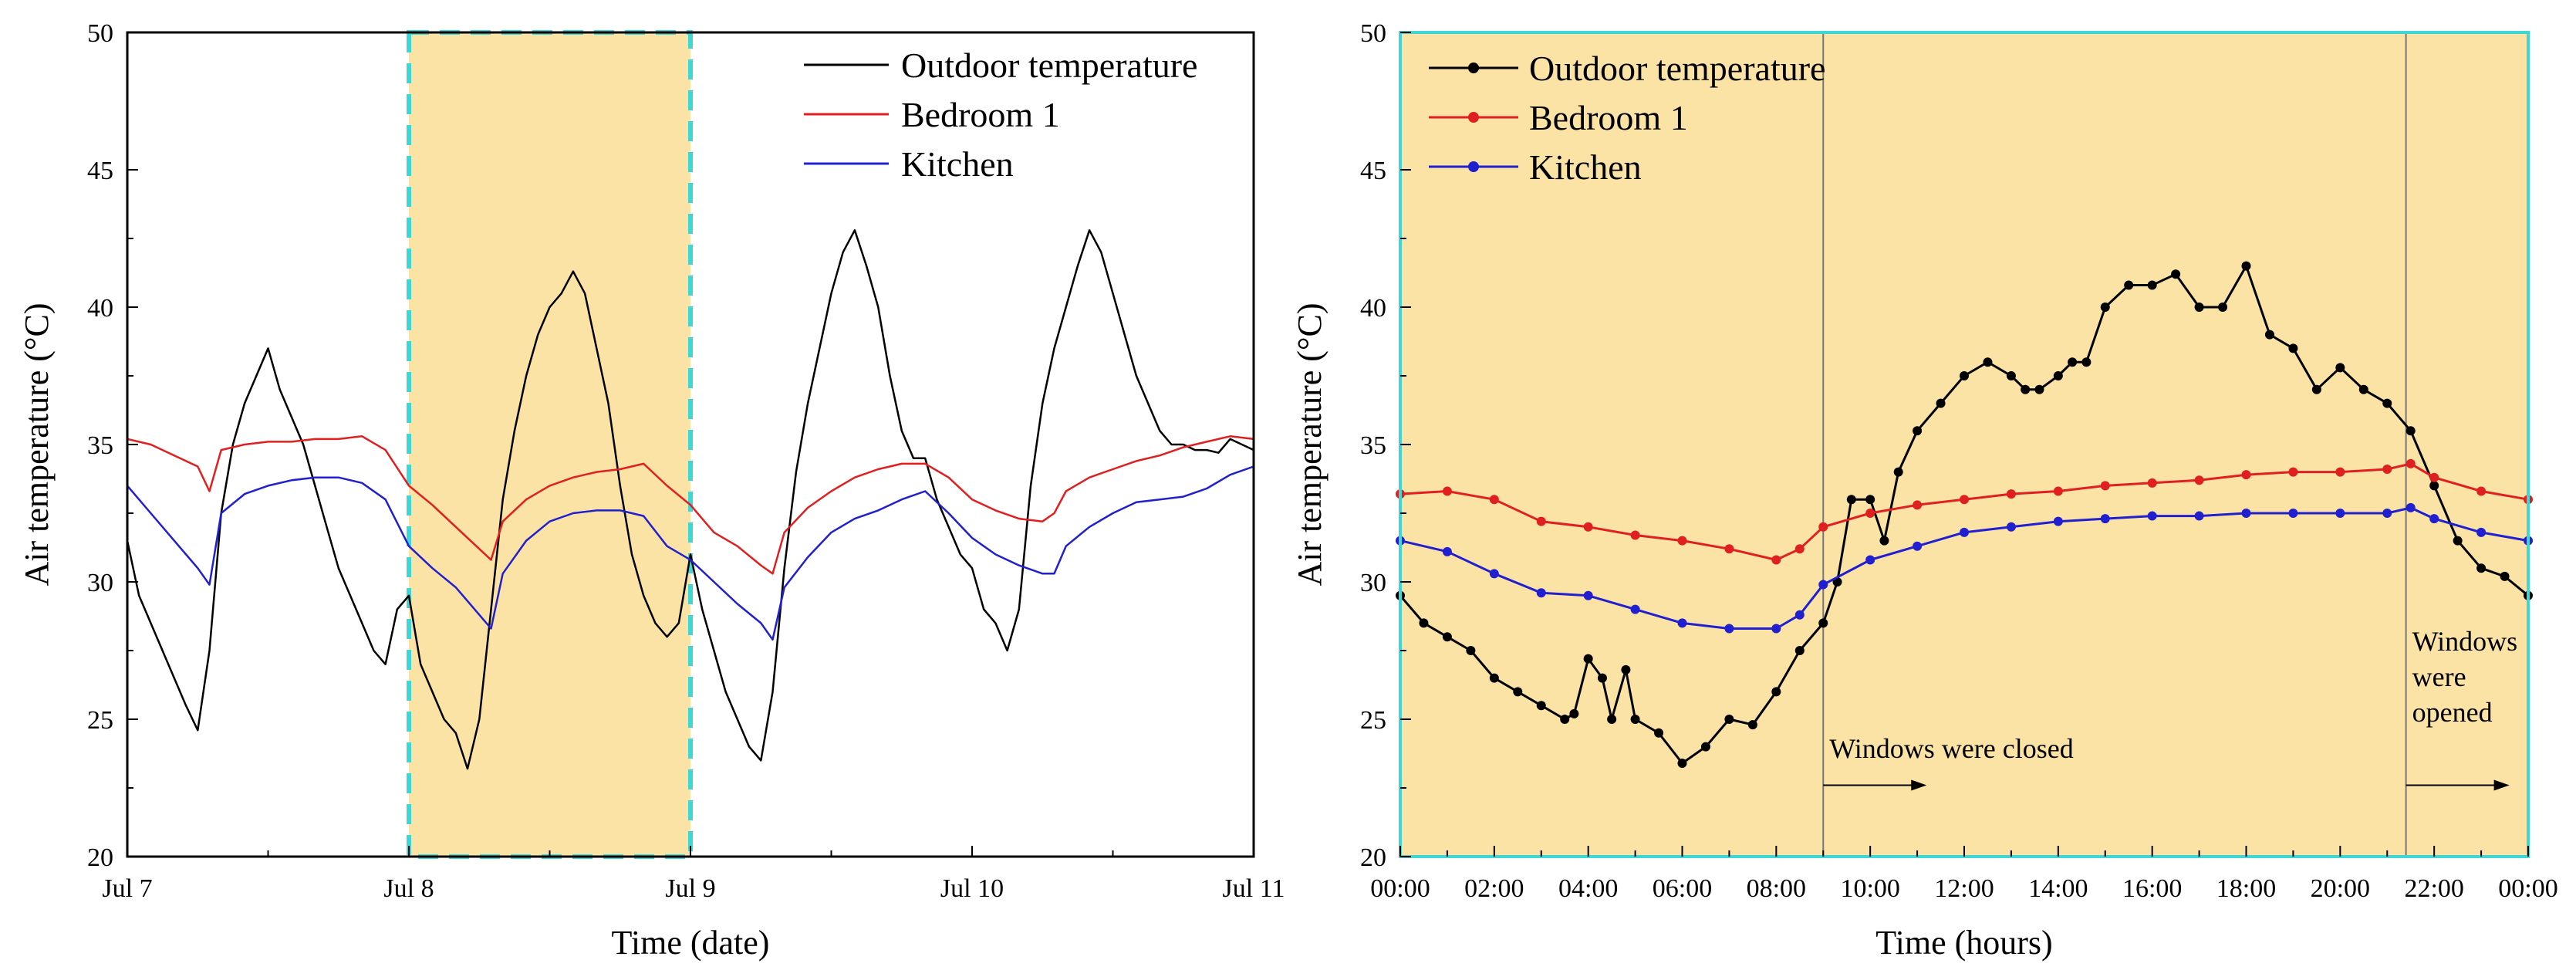  I want to click on left-y-tick-label: 50, so click(100, 33).